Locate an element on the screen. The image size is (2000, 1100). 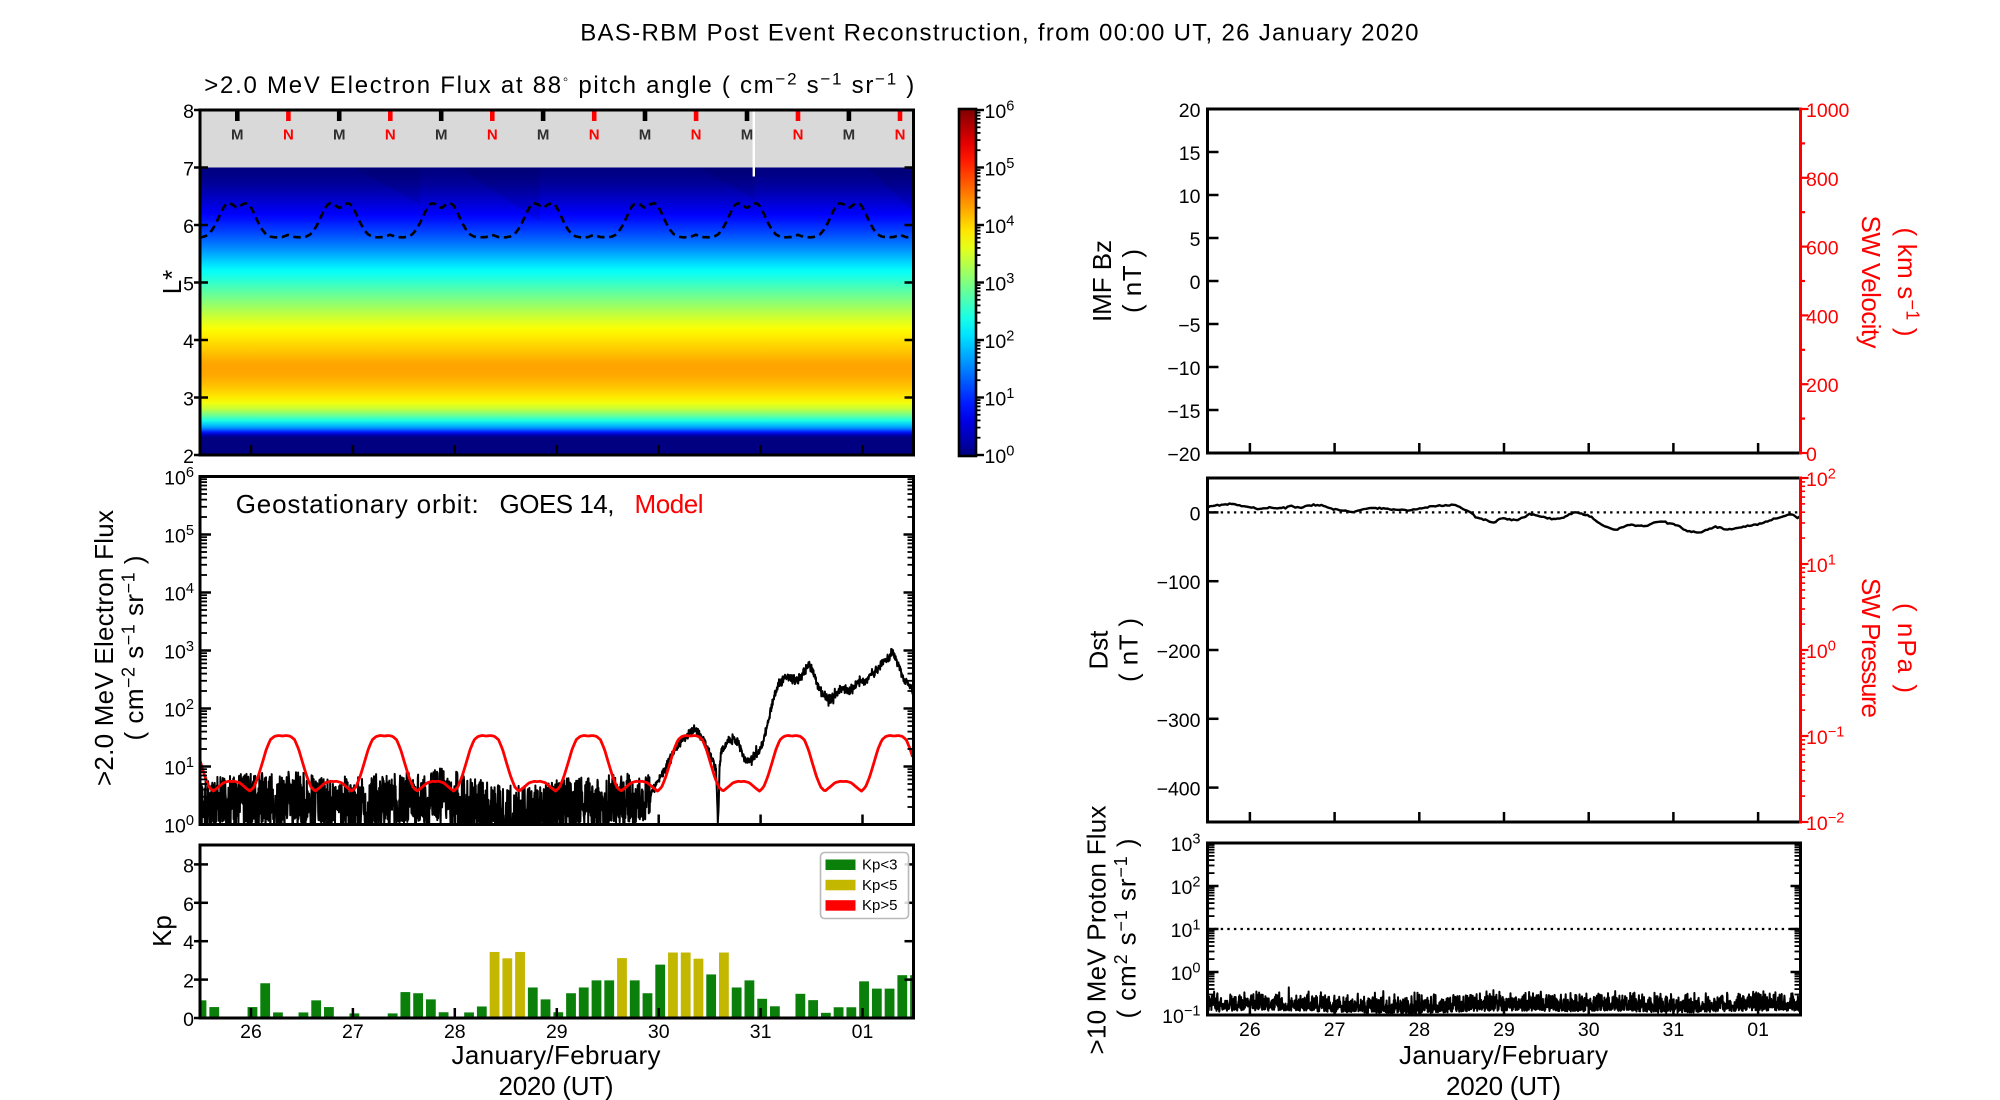
svg-text: Geostationary orbit: is located at coordinates (357, 504).